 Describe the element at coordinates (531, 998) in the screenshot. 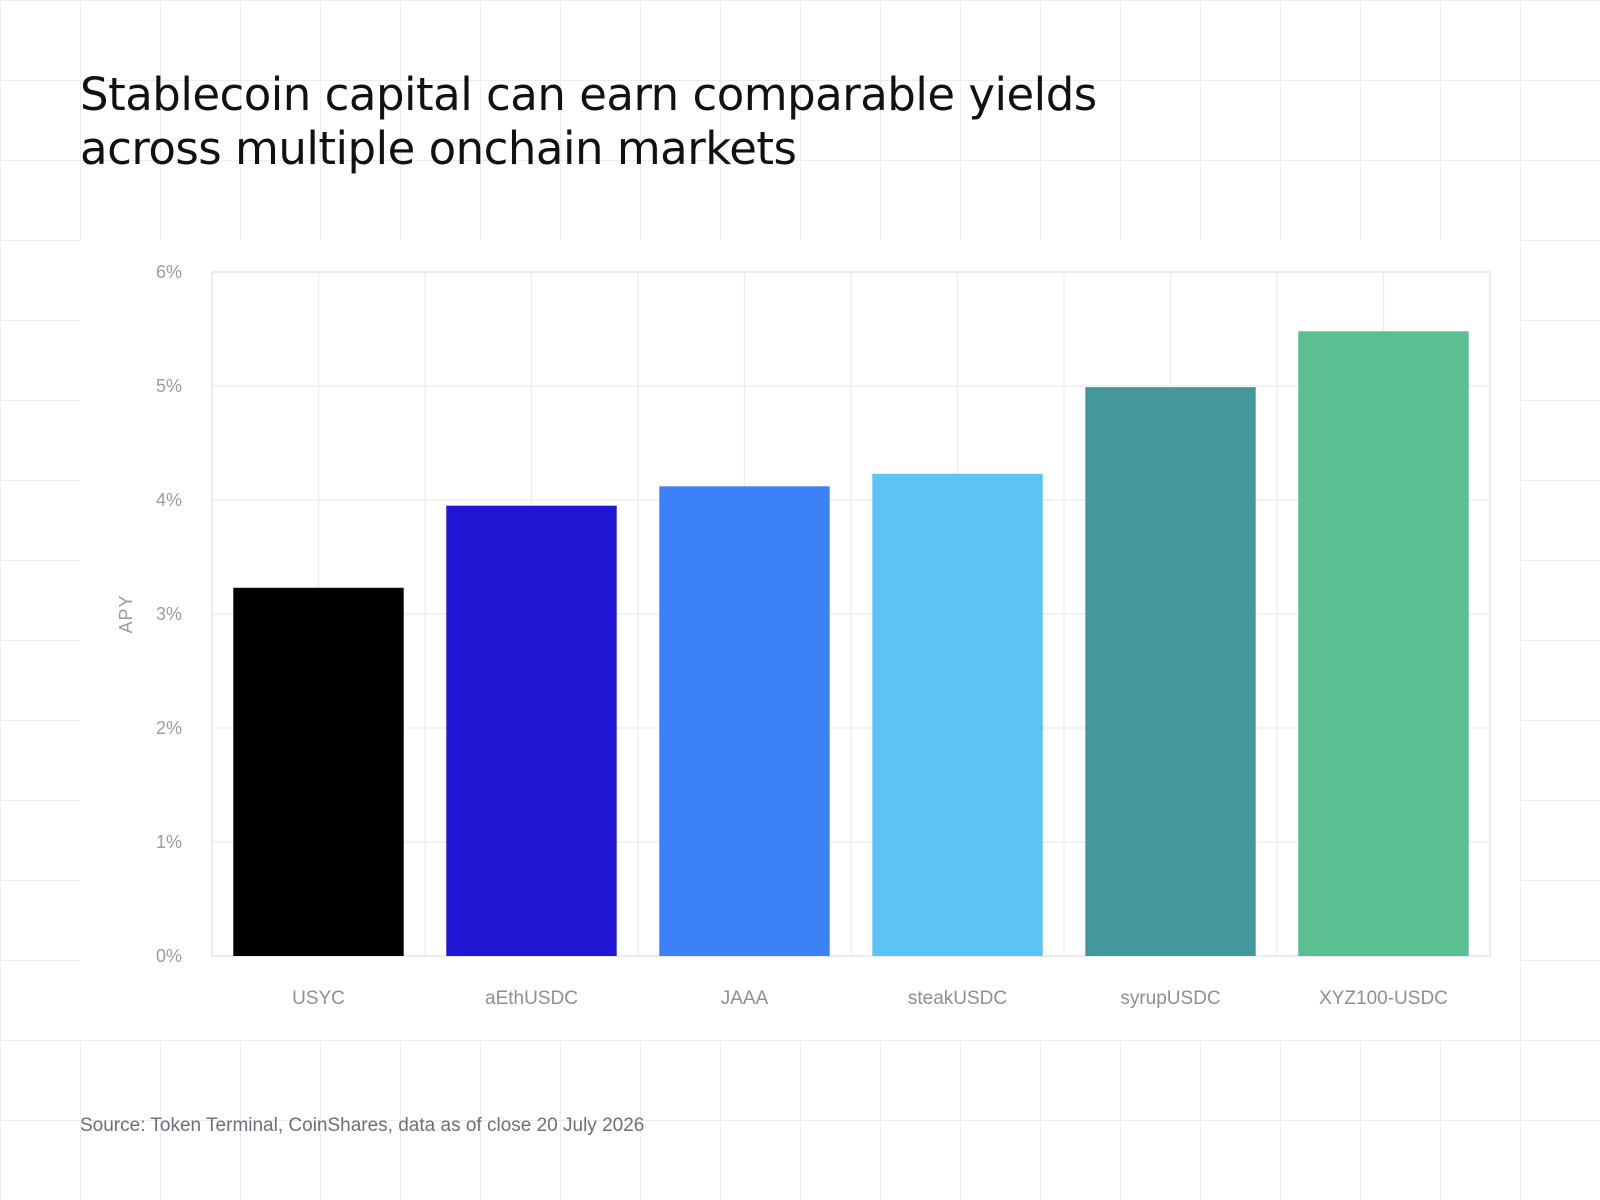

I see `x-tick-label: aEthUSDC` at that location.